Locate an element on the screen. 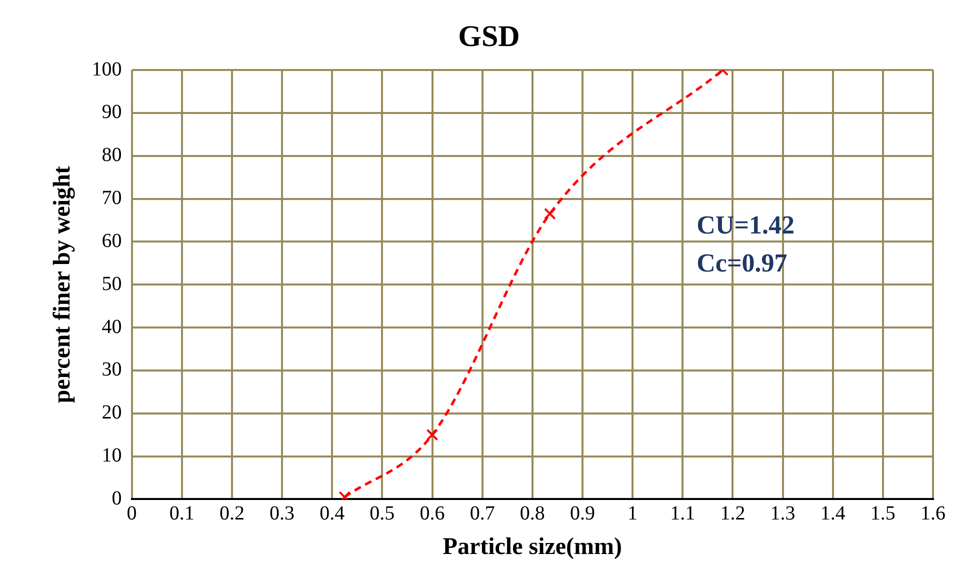  x-tick-label: 0.8 is located at coordinates (532, 513).